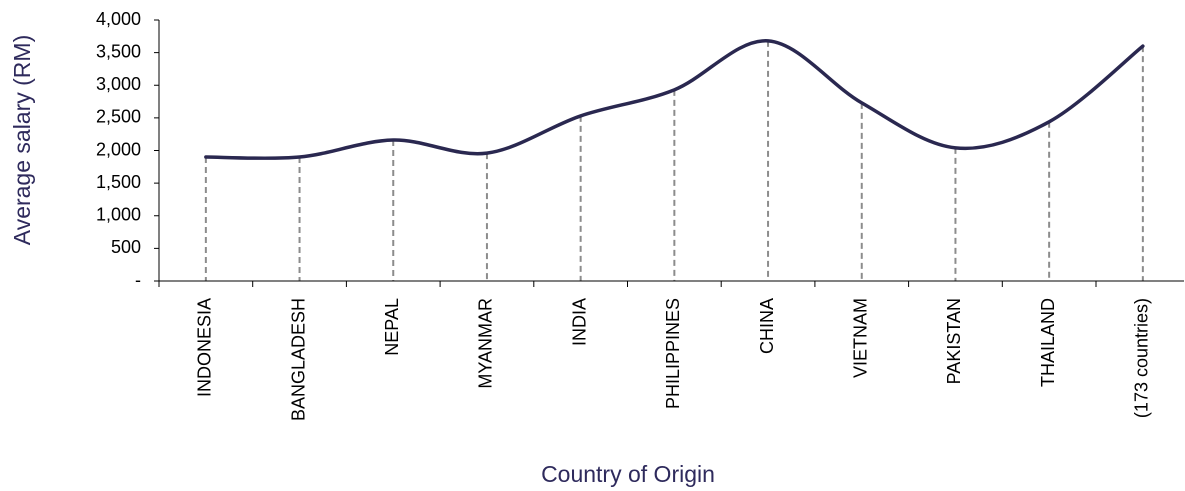 The height and width of the screenshot is (491, 1185). What do you see at coordinates (392, 327) in the screenshot?
I see `x-tick-label: NEPAL` at bounding box center [392, 327].